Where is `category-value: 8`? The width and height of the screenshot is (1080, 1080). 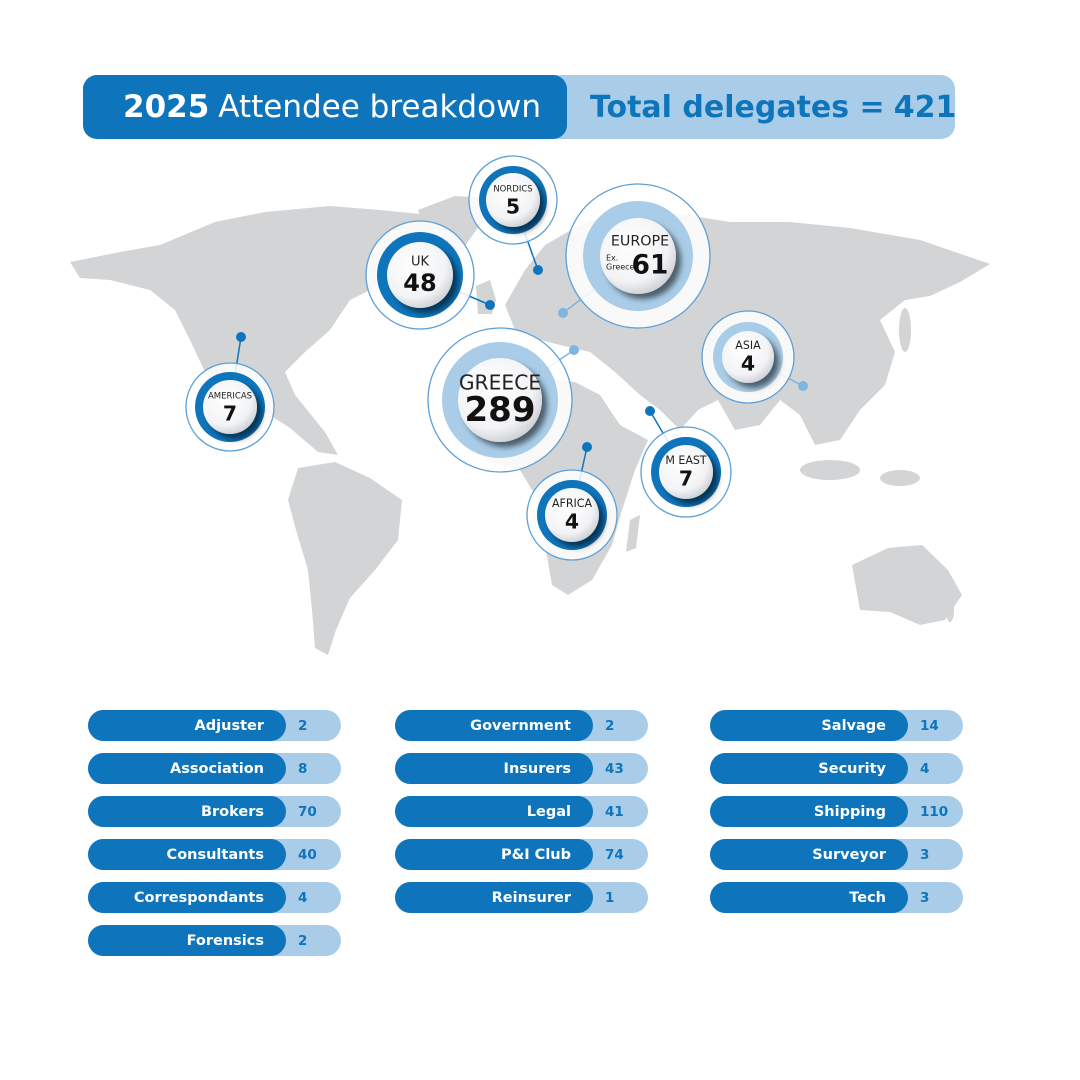 category-value: 8 is located at coordinates (302, 769).